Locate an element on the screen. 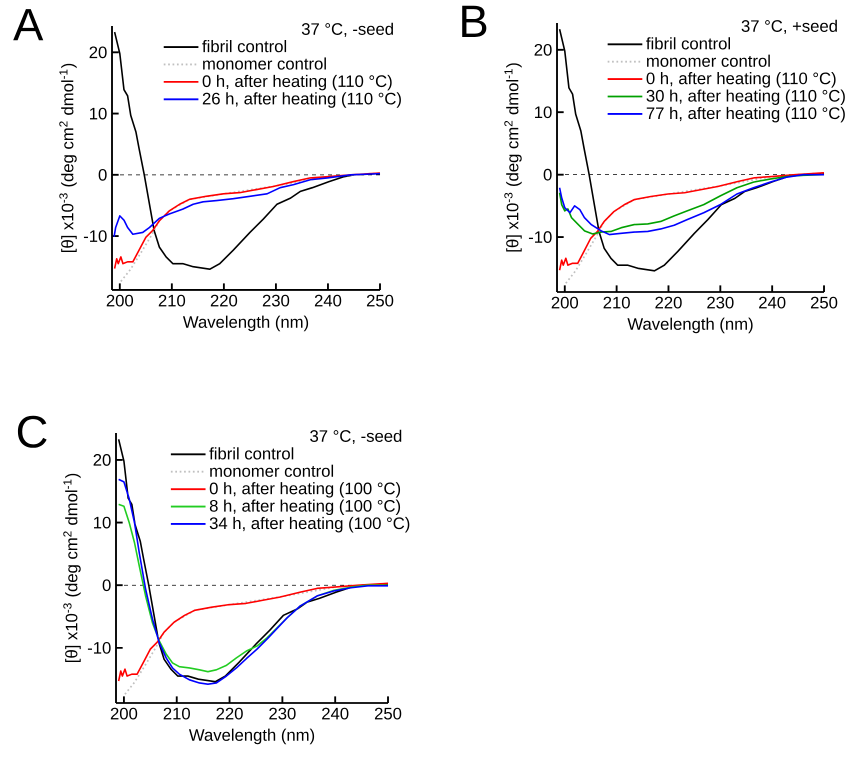 This screenshot has width=855, height=760. legend-label: 77 h, after heating (110 °C) is located at coordinates (745, 114).